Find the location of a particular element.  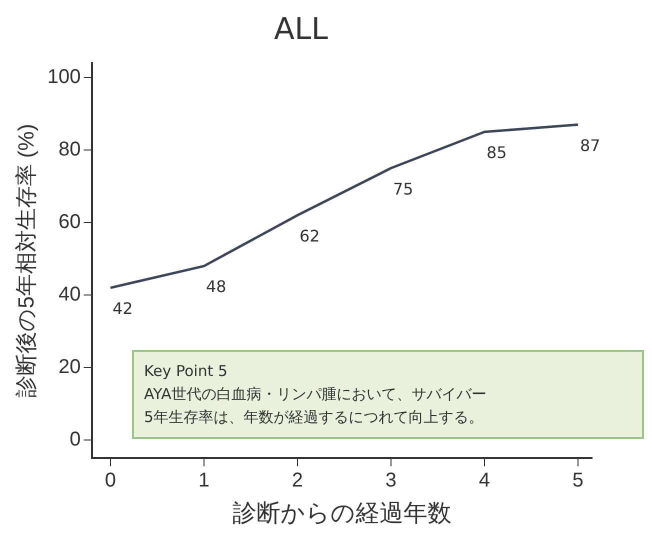

y-axis-title: 診断後の5年相対生存率 (%) is located at coordinates (25, 261).